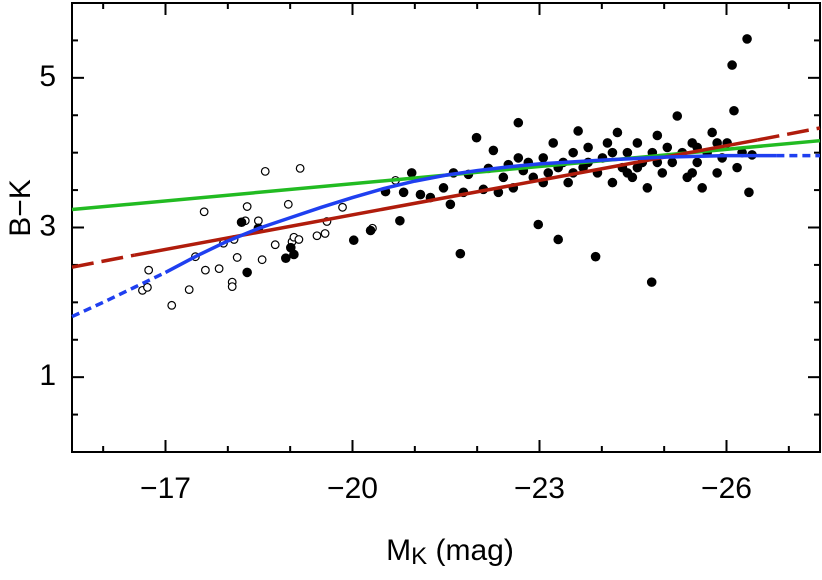 This screenshot has height=580, width=822. Describe the element at coordinates (539, 488) in the screenshot. I see `x-tick-label: −23` at that location.